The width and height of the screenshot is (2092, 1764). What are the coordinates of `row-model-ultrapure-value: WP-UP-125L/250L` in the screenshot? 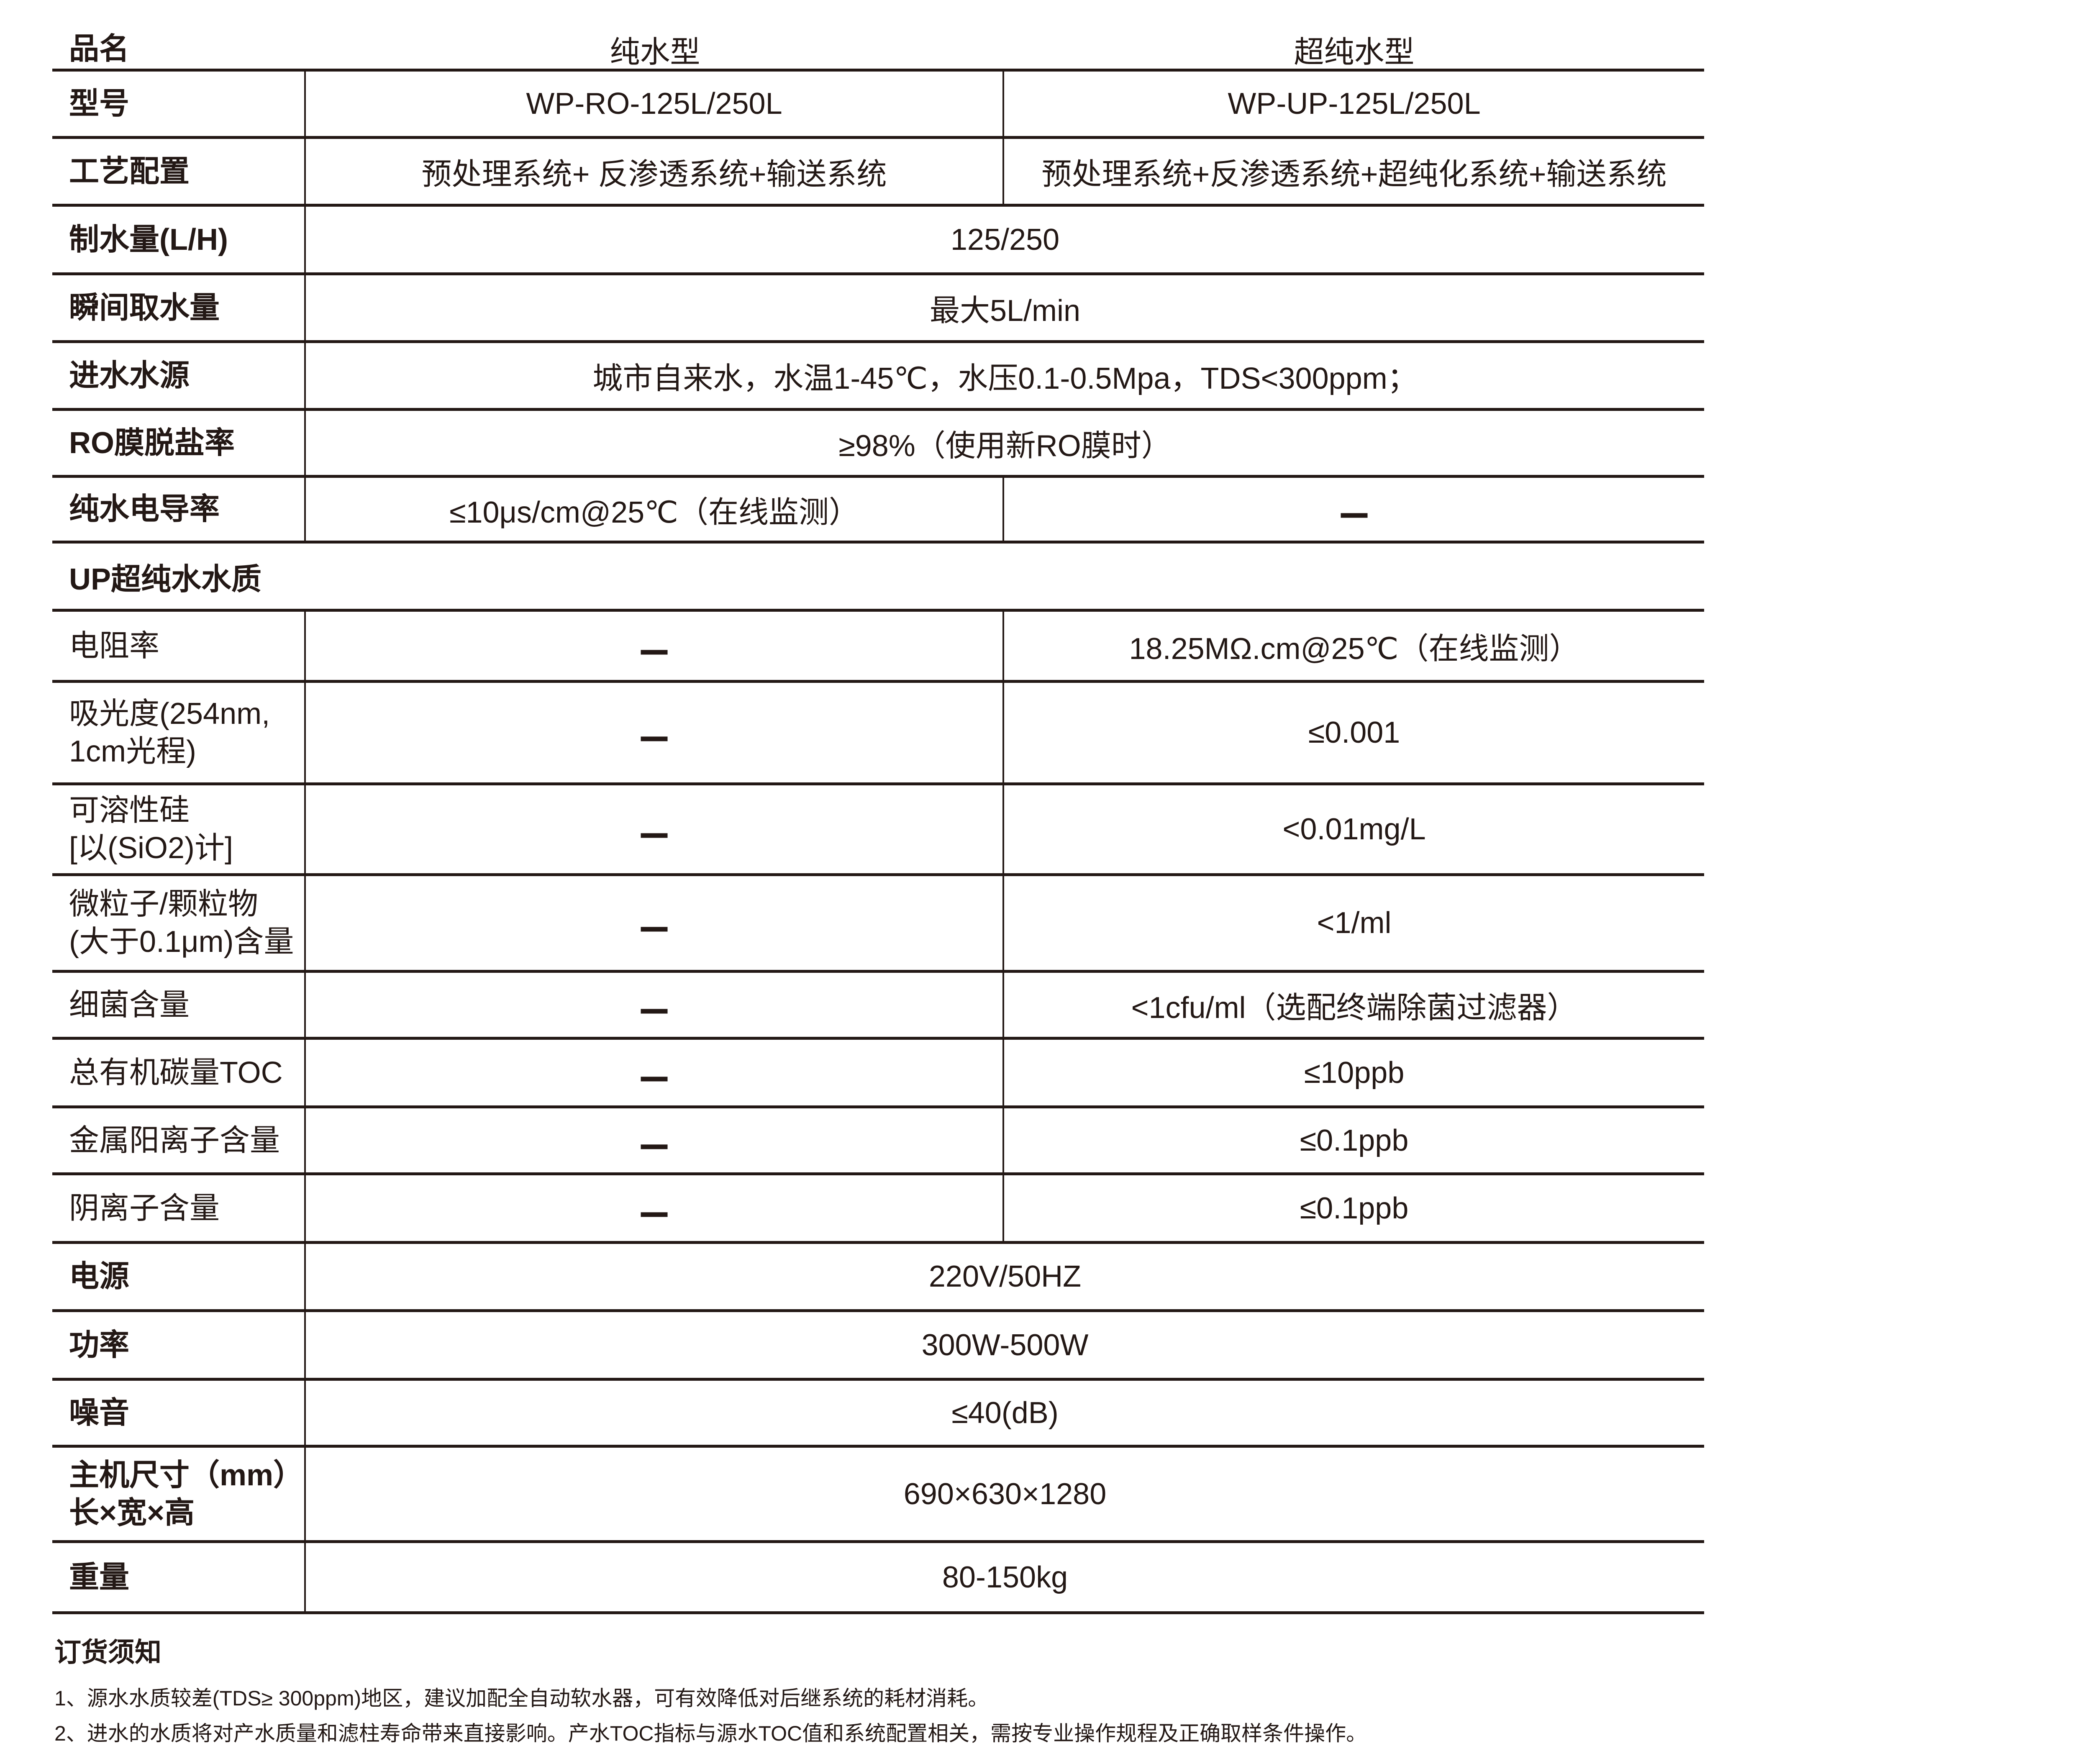 It's located at (1354, 104).